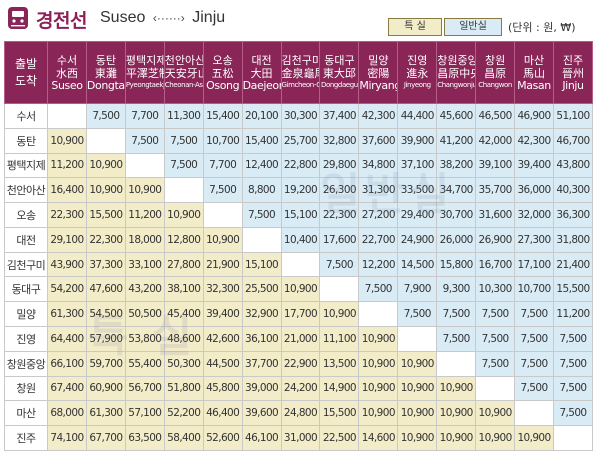  What do you see at coordinates (26, 264) in the screenshot?
I see `row-header-station: 김천구미` at bounding box center [26, 264].